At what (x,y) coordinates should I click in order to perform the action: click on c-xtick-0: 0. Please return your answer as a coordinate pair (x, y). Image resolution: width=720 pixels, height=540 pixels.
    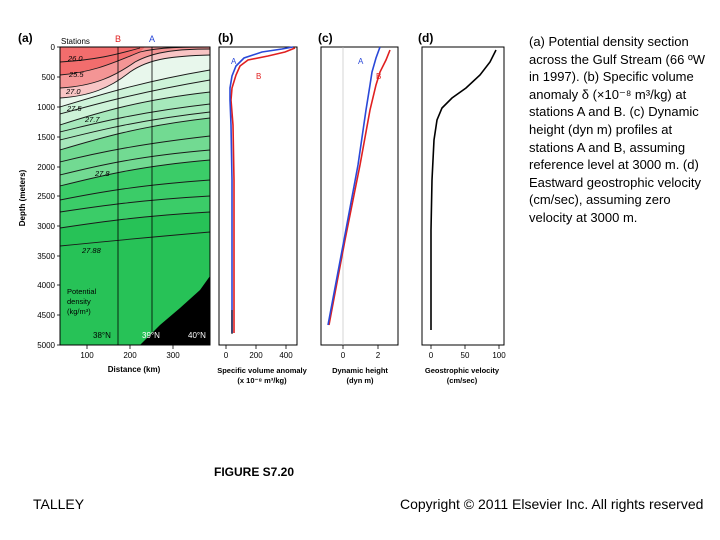
    Looking at the image, I should click on (343, 355).